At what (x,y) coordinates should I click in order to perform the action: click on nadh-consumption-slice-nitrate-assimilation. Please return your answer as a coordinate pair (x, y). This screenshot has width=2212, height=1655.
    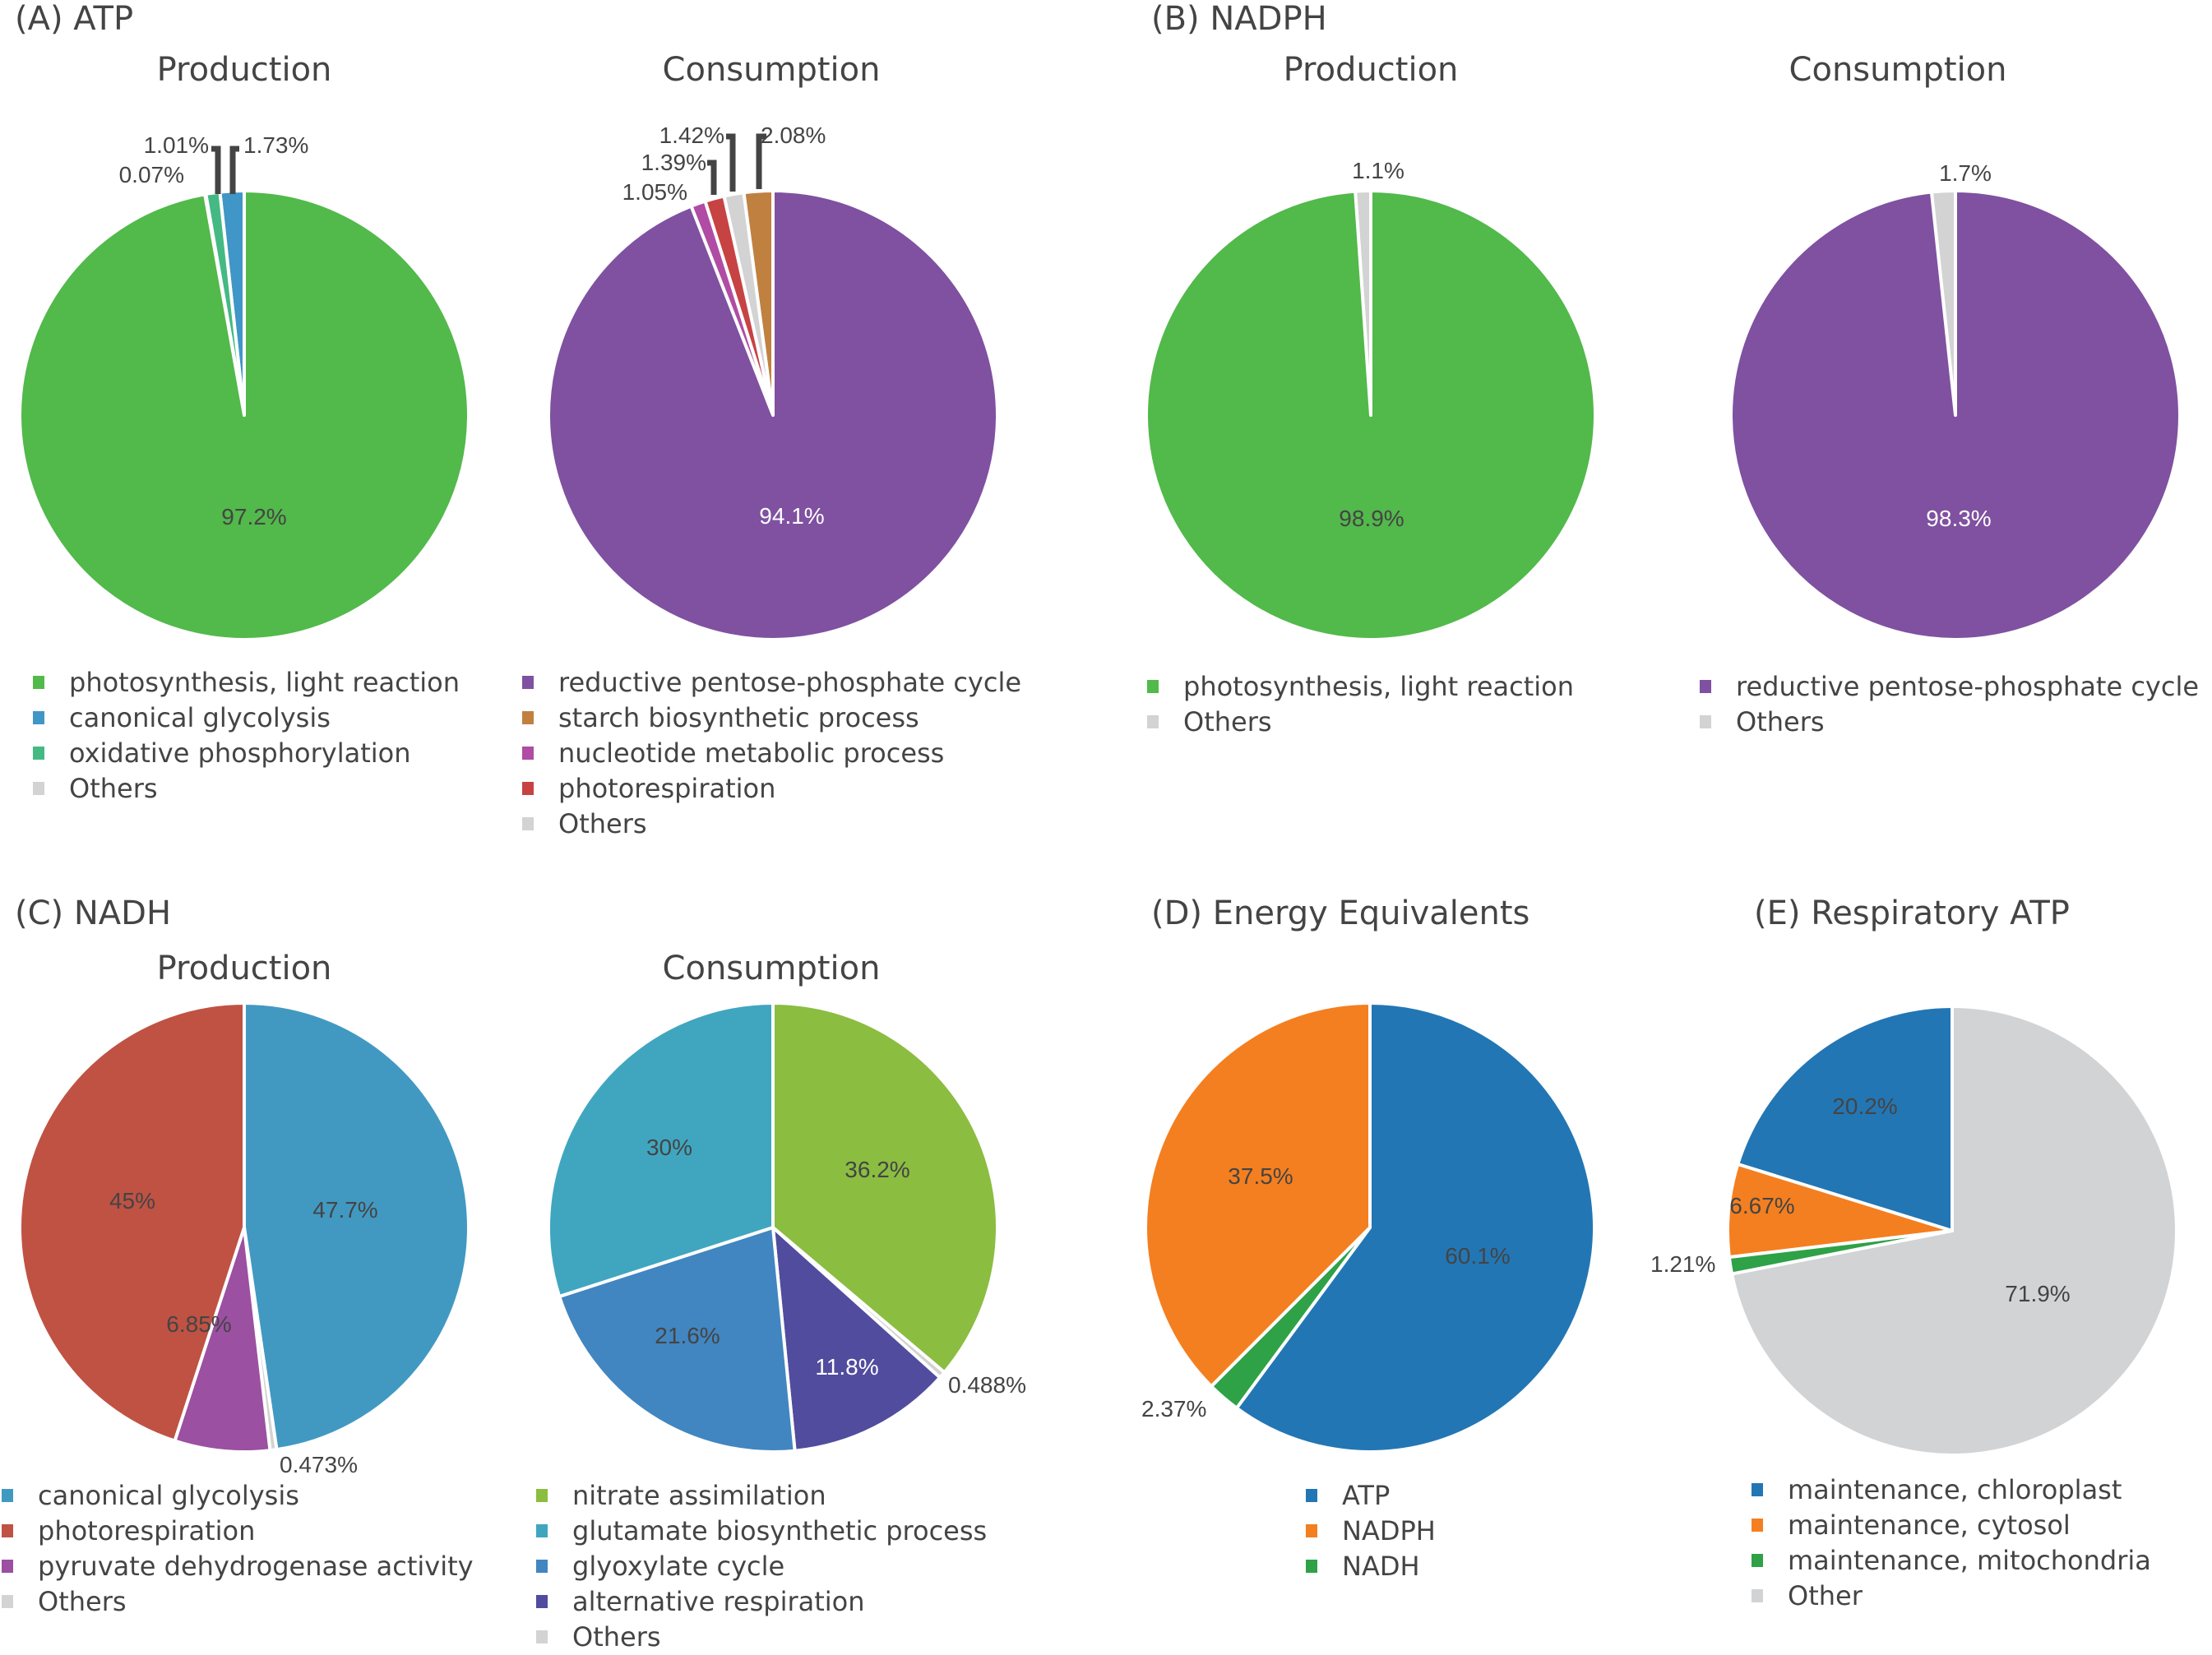
    Looking at the image, I should click on (885, 1188).